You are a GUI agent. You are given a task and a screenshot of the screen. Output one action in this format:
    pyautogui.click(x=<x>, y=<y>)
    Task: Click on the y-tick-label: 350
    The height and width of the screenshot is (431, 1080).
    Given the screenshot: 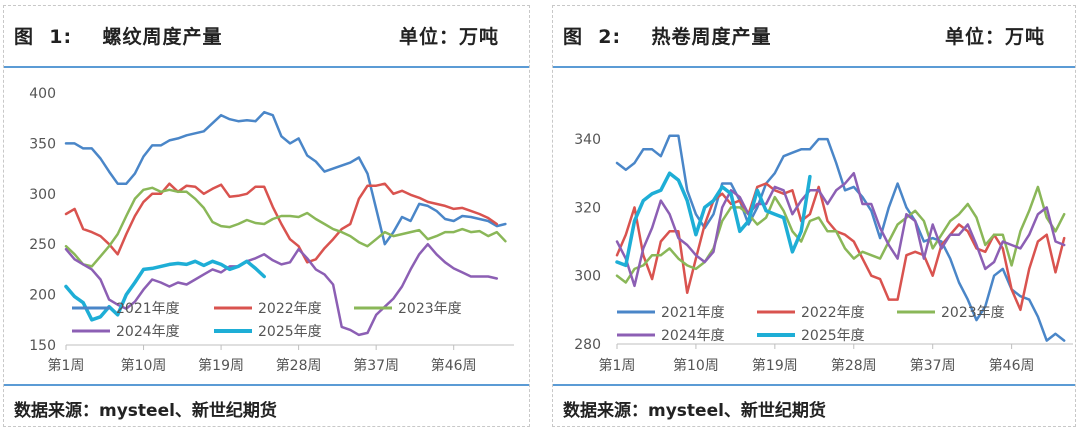 What is the action you would take?
    pyautogui.click(x=42, y=144)
    